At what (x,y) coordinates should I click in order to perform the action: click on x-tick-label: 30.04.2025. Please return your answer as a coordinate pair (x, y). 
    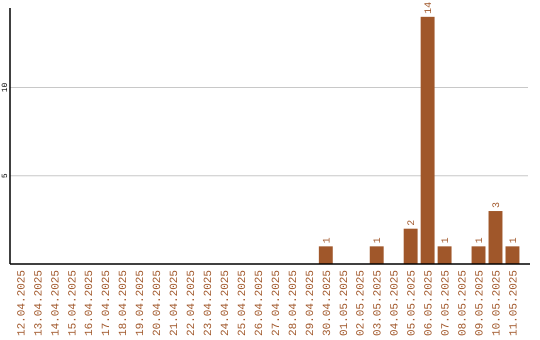
    Looking at the image, I should click on (328, 303).